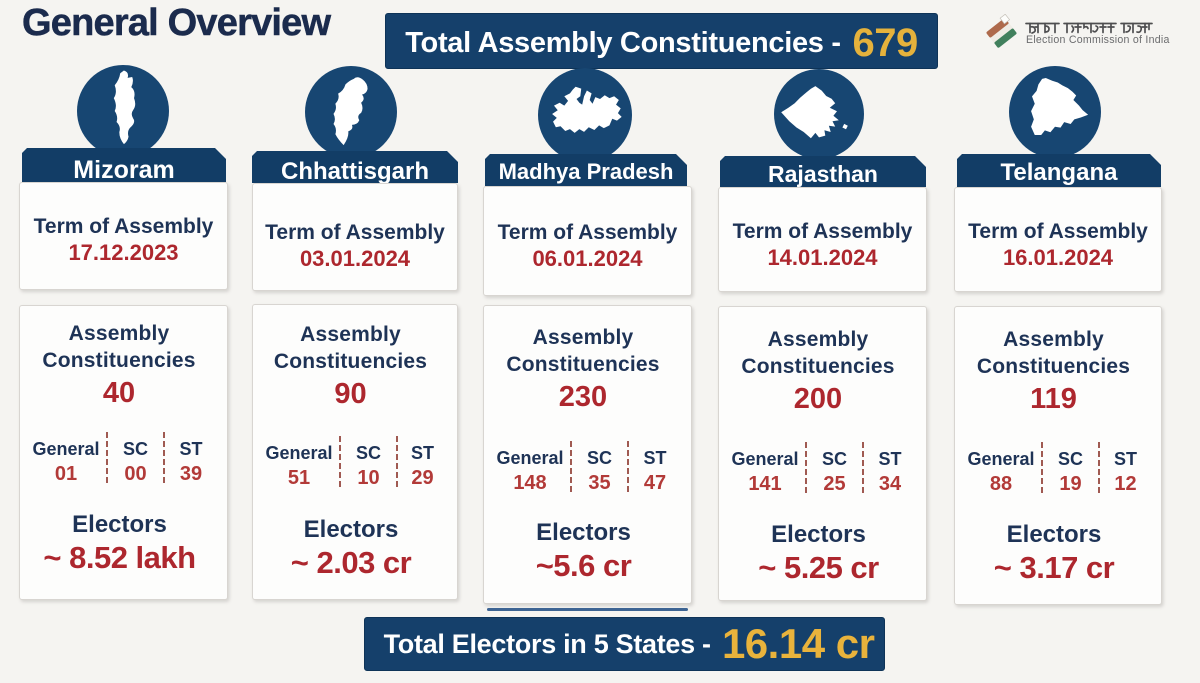  I want to click on svg-text: Election Commission of India, so click(1098, 40).